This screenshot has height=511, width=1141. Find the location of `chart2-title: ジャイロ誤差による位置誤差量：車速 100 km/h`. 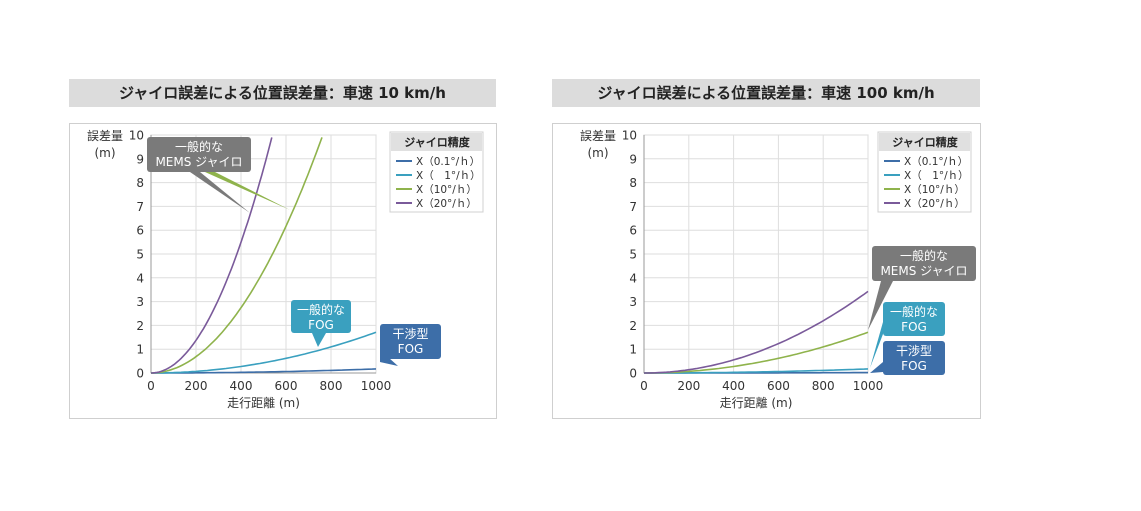

chart2-title: ジャイロ誤差による位置誤差量：車速 100 km/h is located at coordinates (766, 93).